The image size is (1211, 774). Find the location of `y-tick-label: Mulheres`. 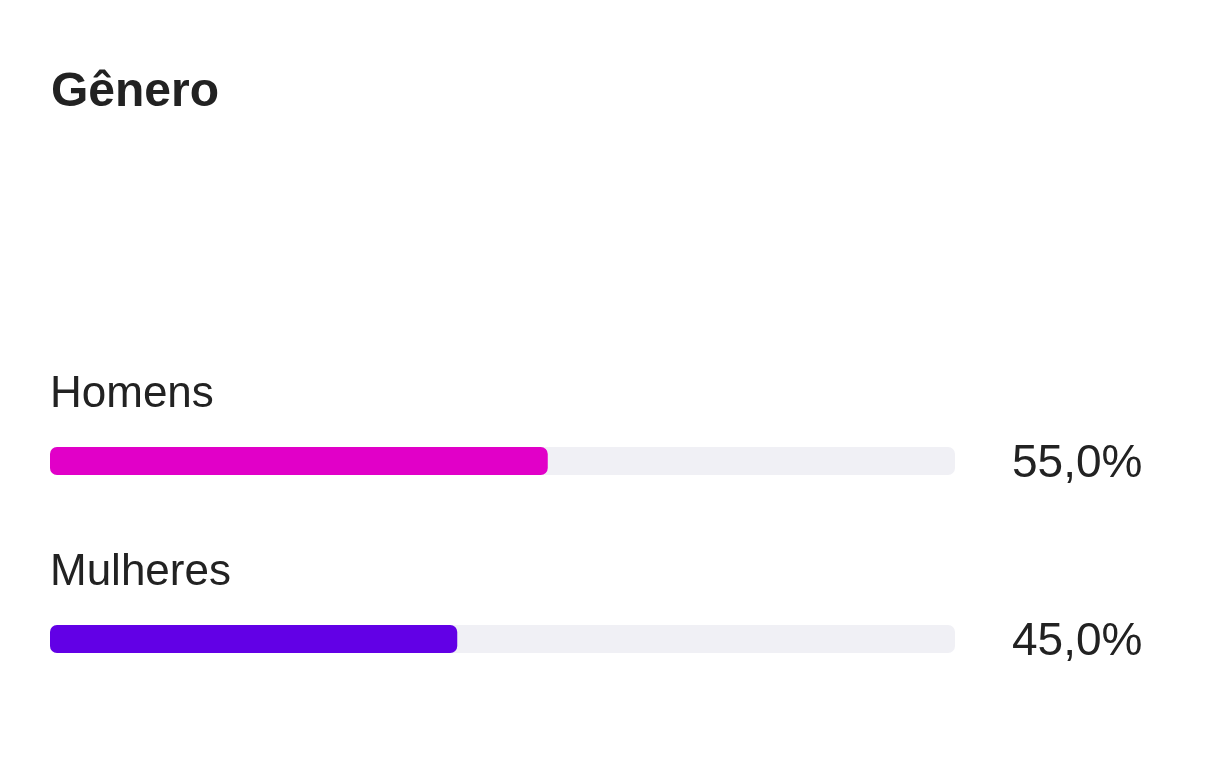

y-tick-label: Mulheres is located at coordinates (140, 569).